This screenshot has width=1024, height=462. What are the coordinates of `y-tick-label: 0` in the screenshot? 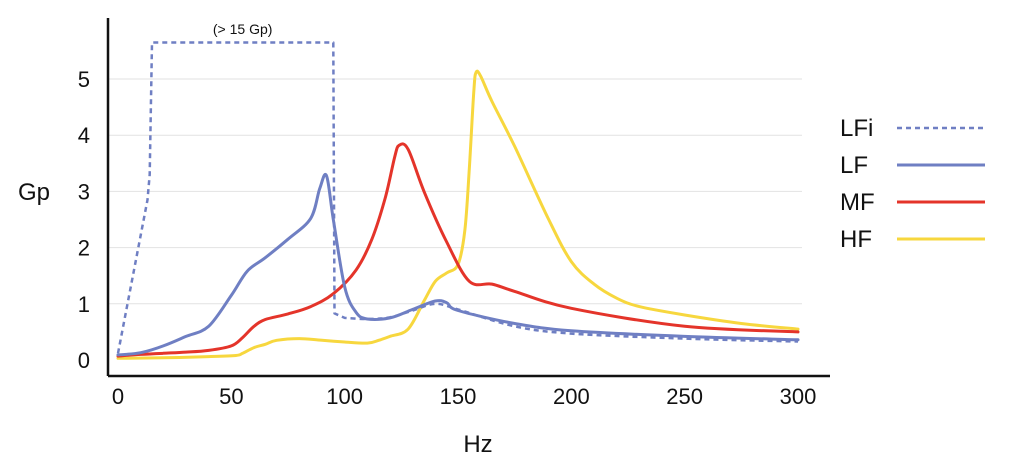 It's located at (84, 360).